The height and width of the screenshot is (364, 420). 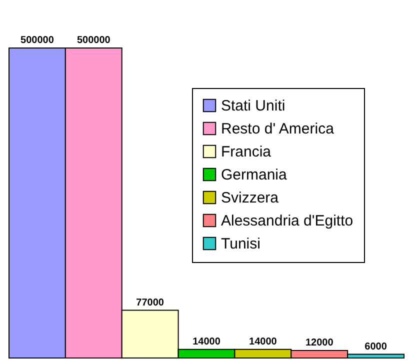 What do you see at coordinates (319, 343) in the screenshot?
I see `data-label: 12000` at bounding box center [319, 343].